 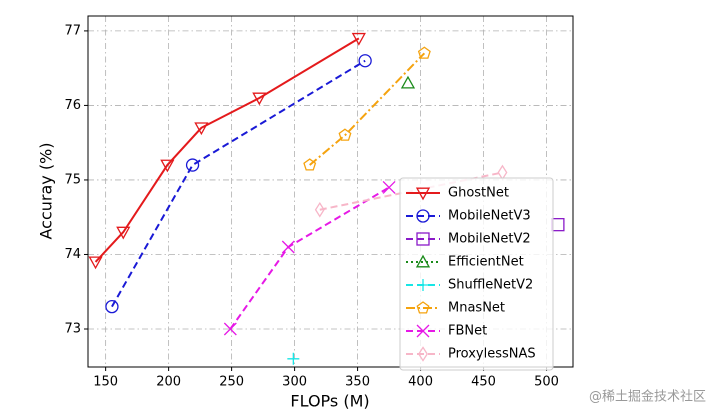 I want to click on x-axis-label: FLOPs (M), so click(x=329, y=401).